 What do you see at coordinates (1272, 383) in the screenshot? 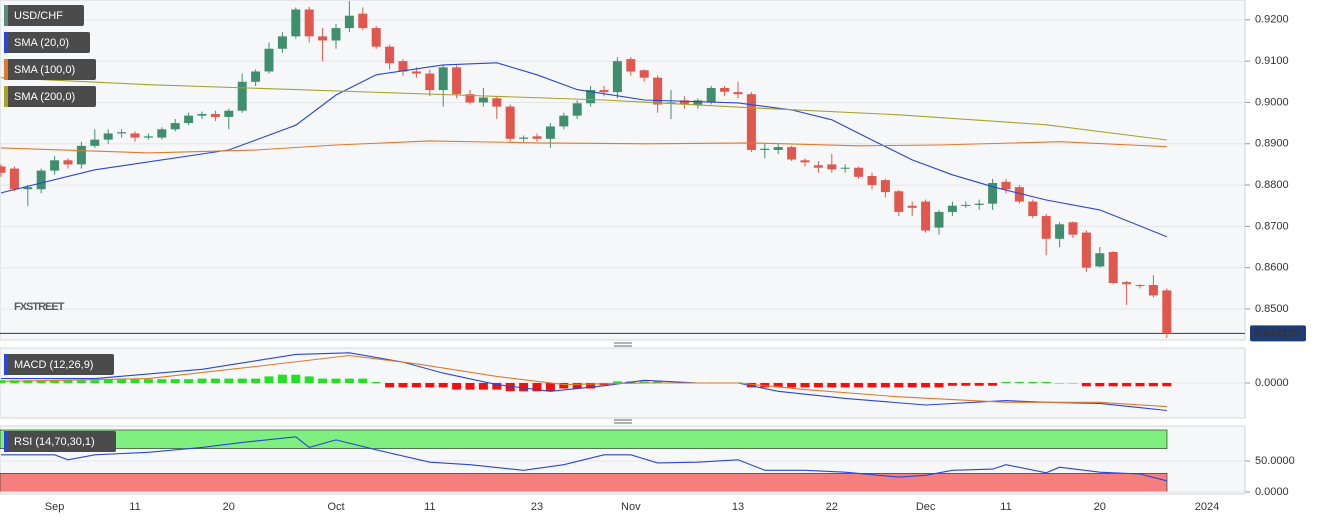
I see `y-tick-label: 0.0000` at bounding box center [1272, 383].